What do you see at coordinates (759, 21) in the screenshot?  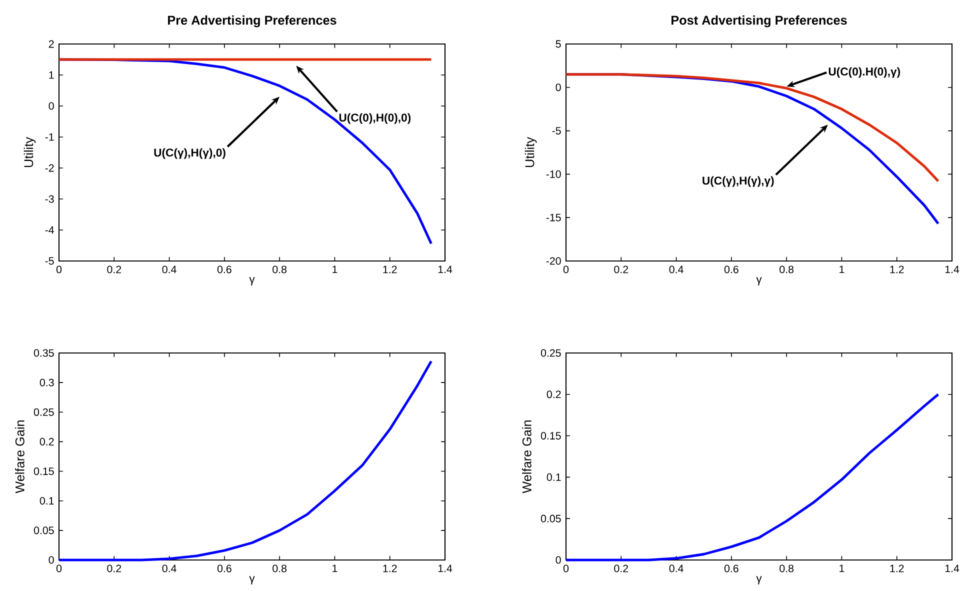 I see `chart-title: Post Advertising Preferences` at bounding box center [759, 21].